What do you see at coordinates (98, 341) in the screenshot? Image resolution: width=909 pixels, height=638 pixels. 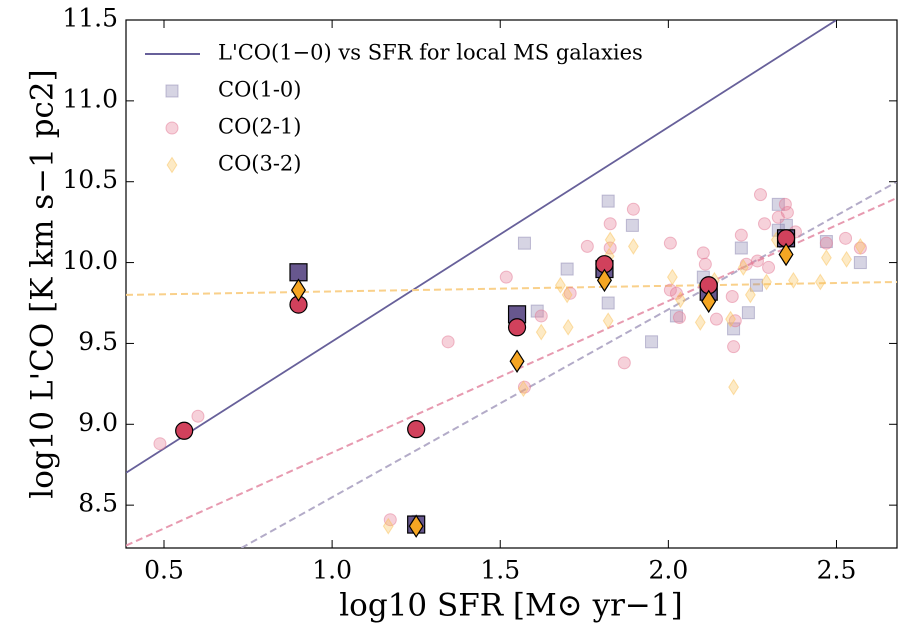 I see `y-tick-label: 9.5` at bounding box center [98, 341].